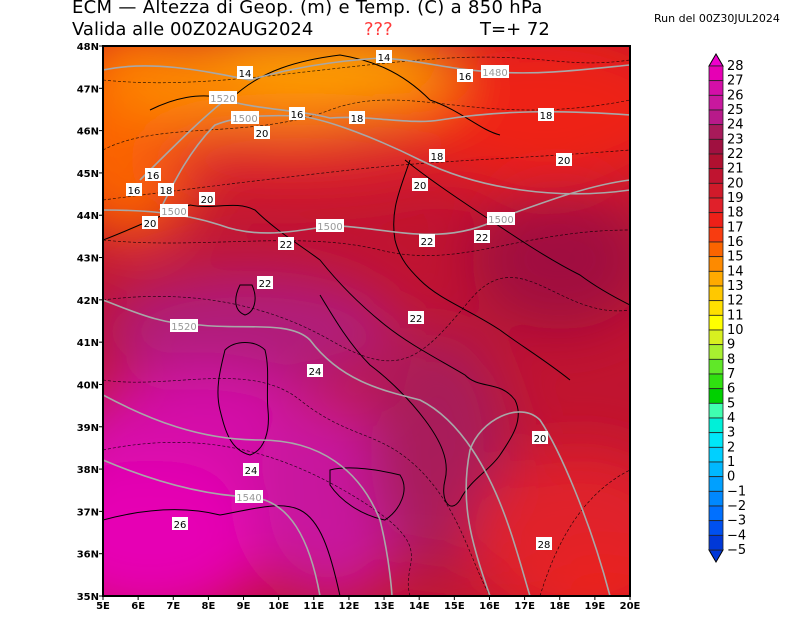 Image resolution: width=800 pixels, height=618 pixels. What do you see at coordinates (731, 374) in the screenshot?
I see `colorbar-label: 7` at bounding box center [731, 374].